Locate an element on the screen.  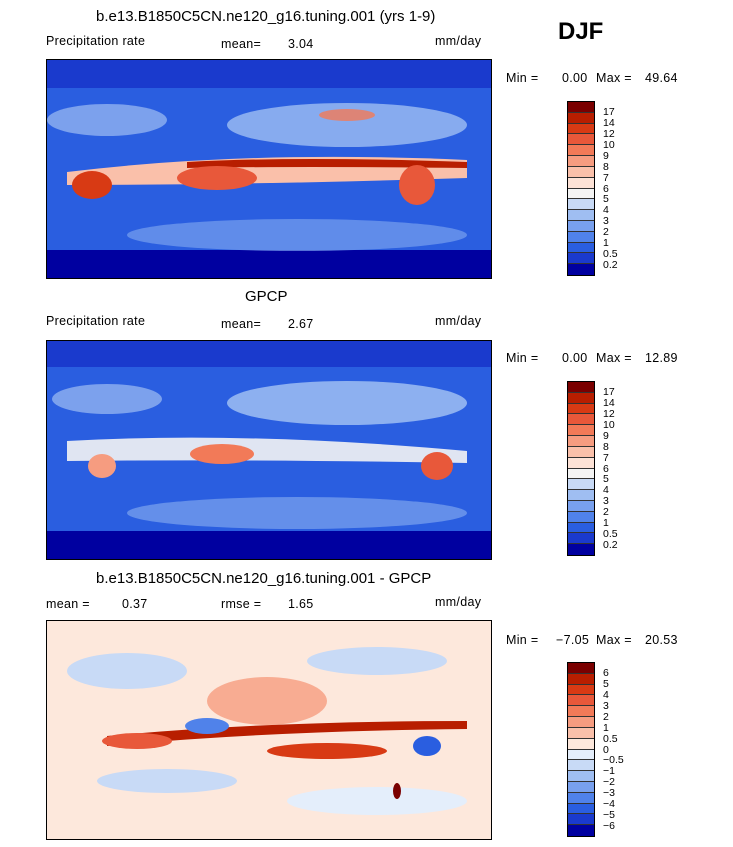
panel-1-colorbar is located at coordinates (581, 188).